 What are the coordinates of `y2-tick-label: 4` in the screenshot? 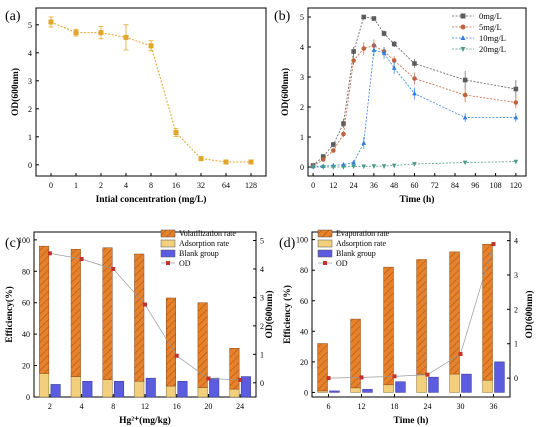 It's located at (262, 269).